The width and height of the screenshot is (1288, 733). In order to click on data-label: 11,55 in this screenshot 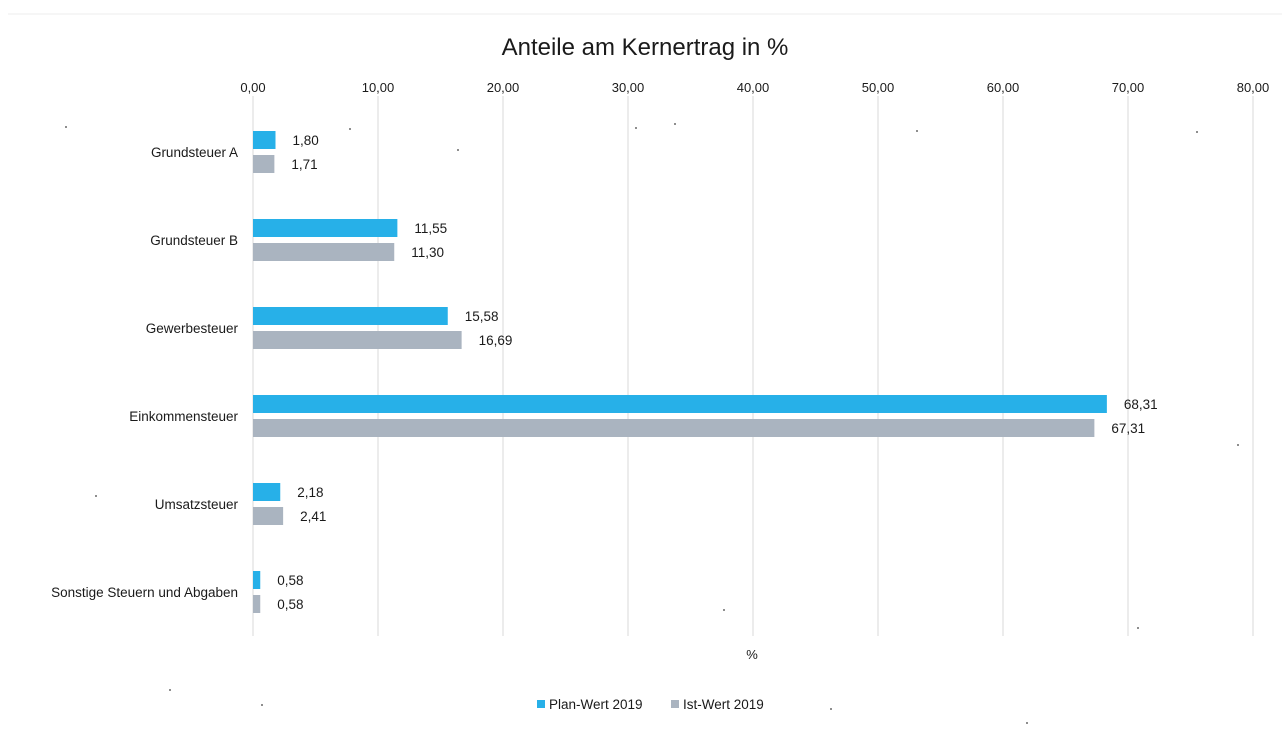, I will do `click(430, 228)`.